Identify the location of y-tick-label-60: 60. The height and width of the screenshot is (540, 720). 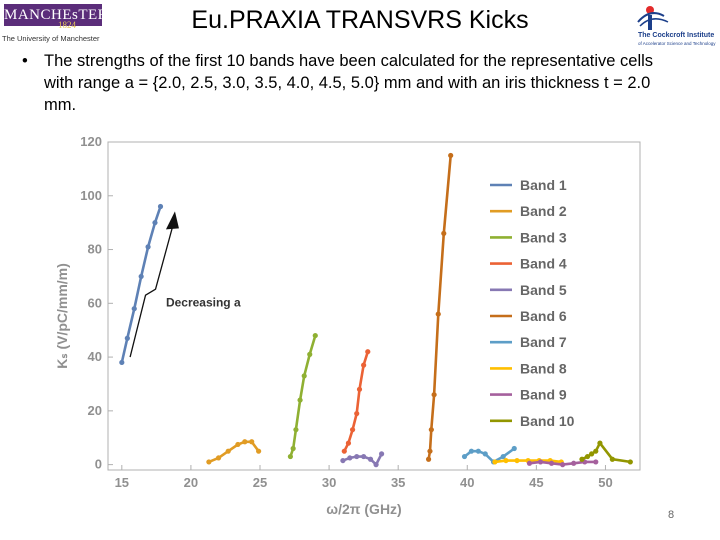
(95, 302).